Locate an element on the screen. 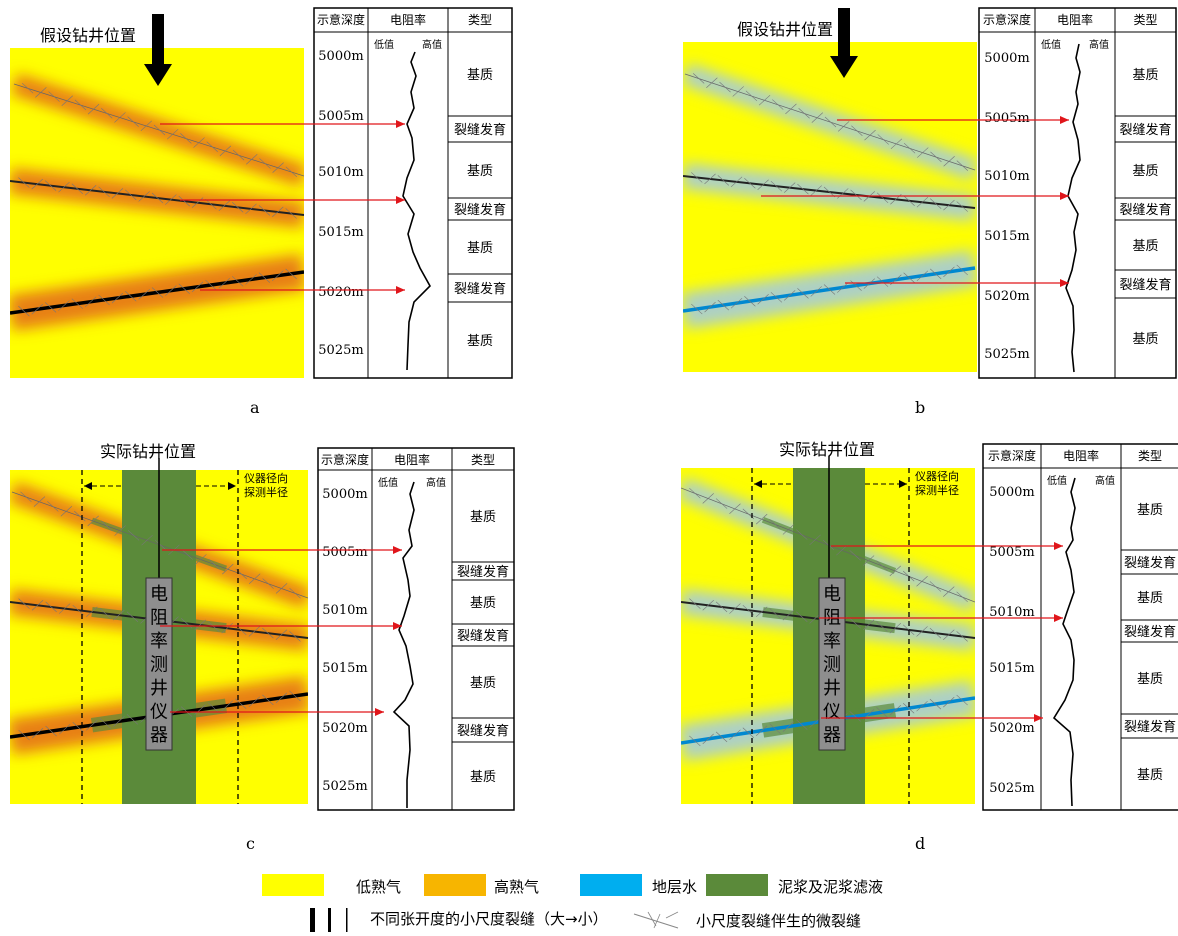 Image resolution: width=1178 pixels, height=936 pixels. depth-label: 5020m is located at coordinates (1006, 296).